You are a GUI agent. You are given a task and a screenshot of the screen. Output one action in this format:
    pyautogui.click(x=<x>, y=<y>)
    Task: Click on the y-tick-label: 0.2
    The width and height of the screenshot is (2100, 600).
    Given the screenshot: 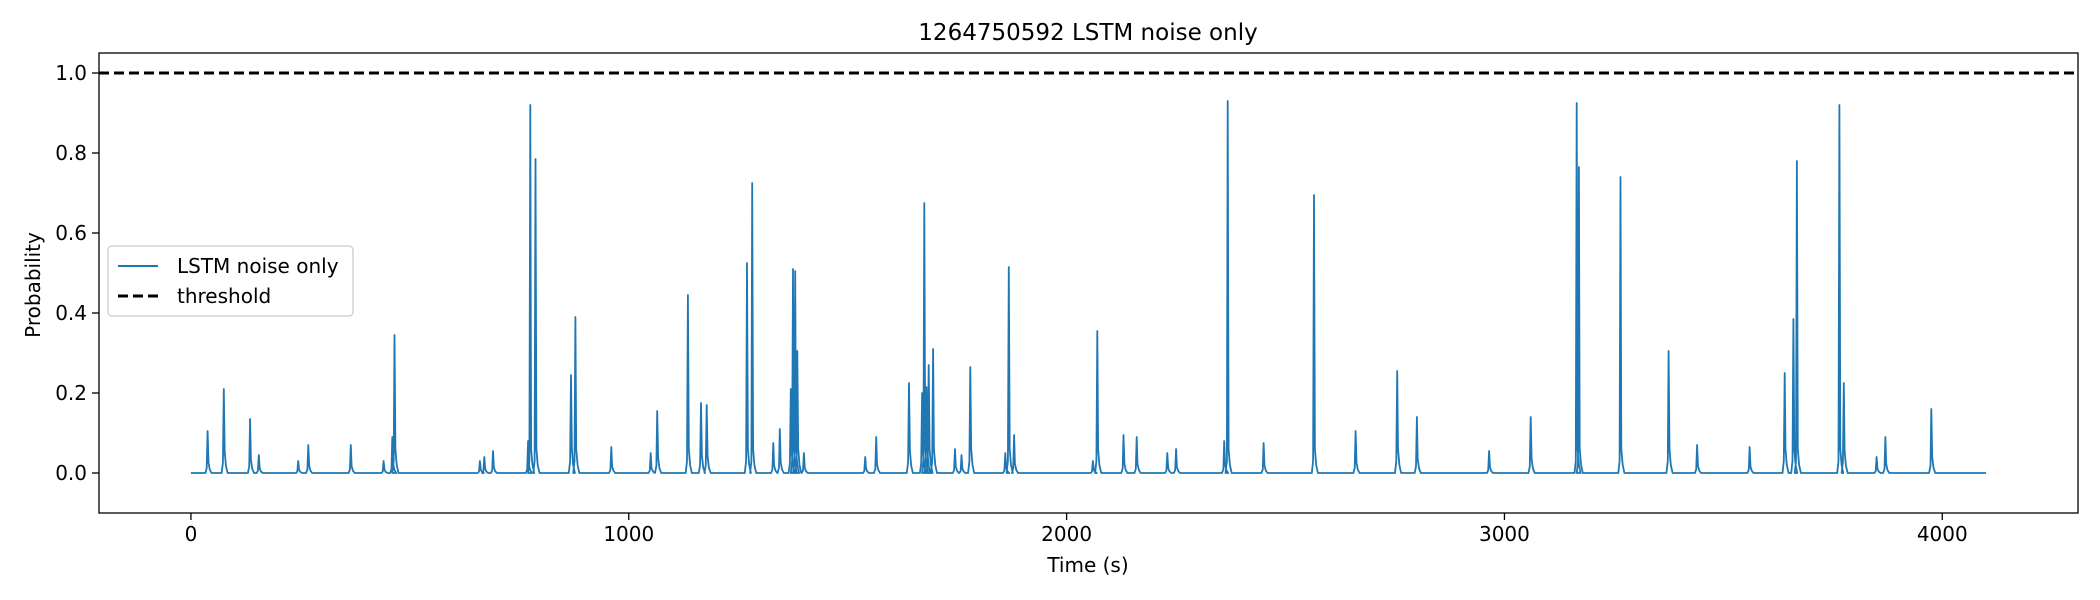 What is the action you would take?
    pyautogui.click(x=71, y=393)
    